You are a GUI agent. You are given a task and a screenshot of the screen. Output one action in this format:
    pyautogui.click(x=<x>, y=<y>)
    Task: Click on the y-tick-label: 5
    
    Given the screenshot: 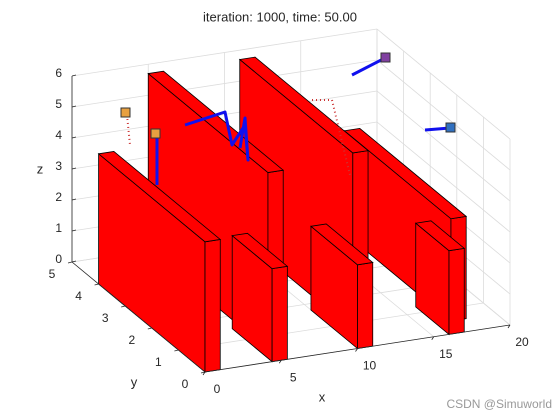 What is the action you would take?
    pyautogui.click(x=52, y=274)
    